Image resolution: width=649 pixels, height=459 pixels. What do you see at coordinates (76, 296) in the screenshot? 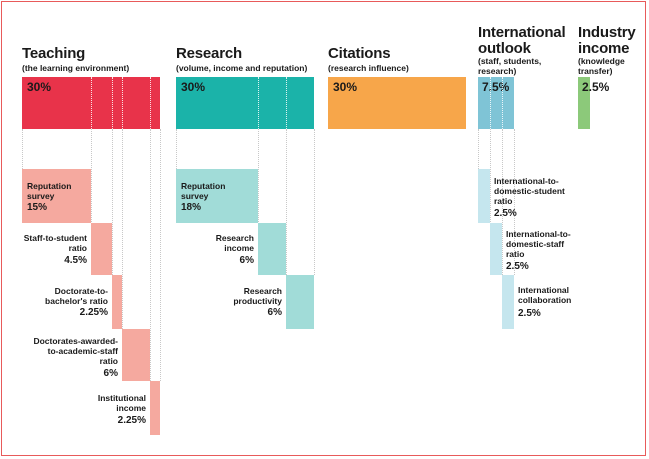
I see `doctorate-bachelor-label: Doctorate-to-bachelor's ratio` at bounding box center [76, 296].